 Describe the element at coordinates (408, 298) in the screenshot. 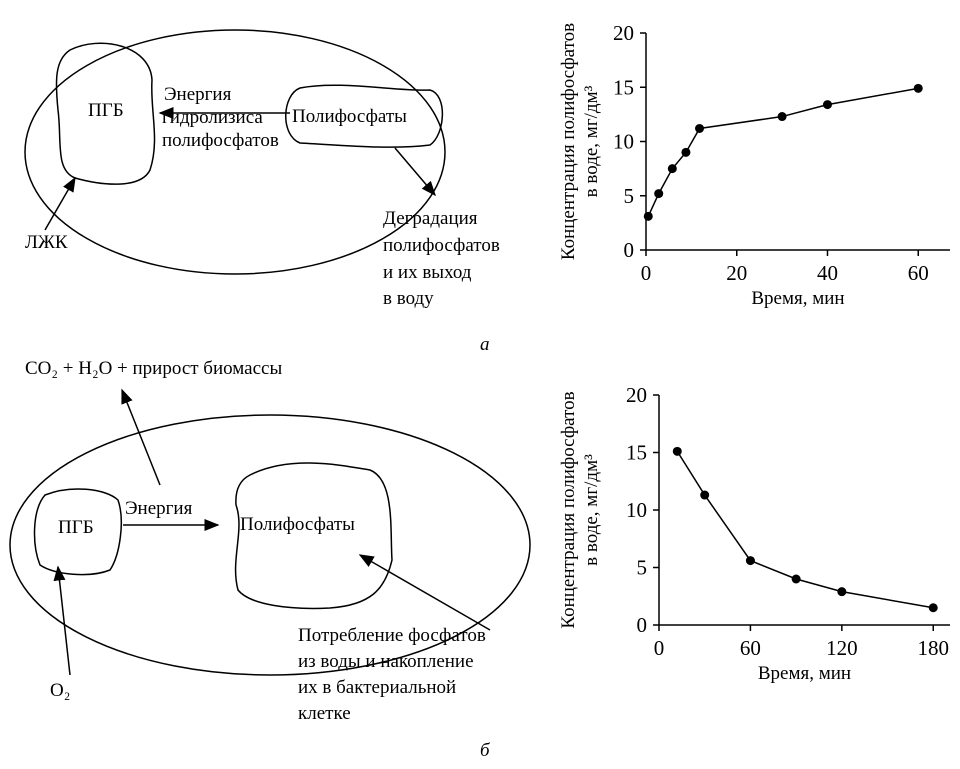

I see `label: в воду` at that location.